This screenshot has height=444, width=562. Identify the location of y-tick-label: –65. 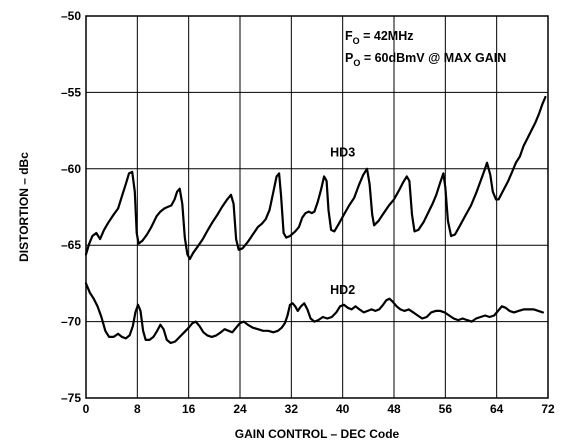
(71, 245).